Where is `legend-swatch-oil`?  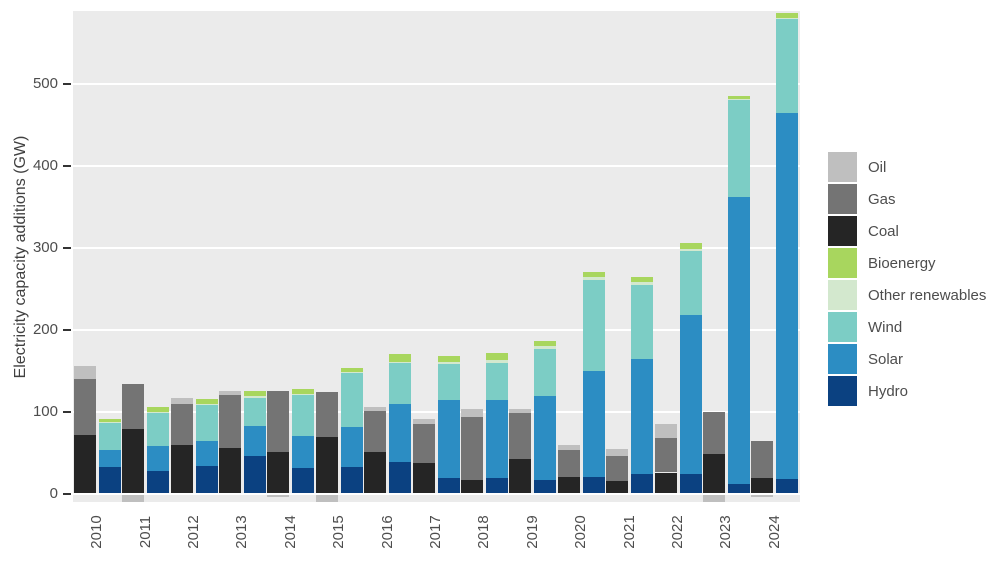 legend-swatch-oil is located at coordinates (842, 167).